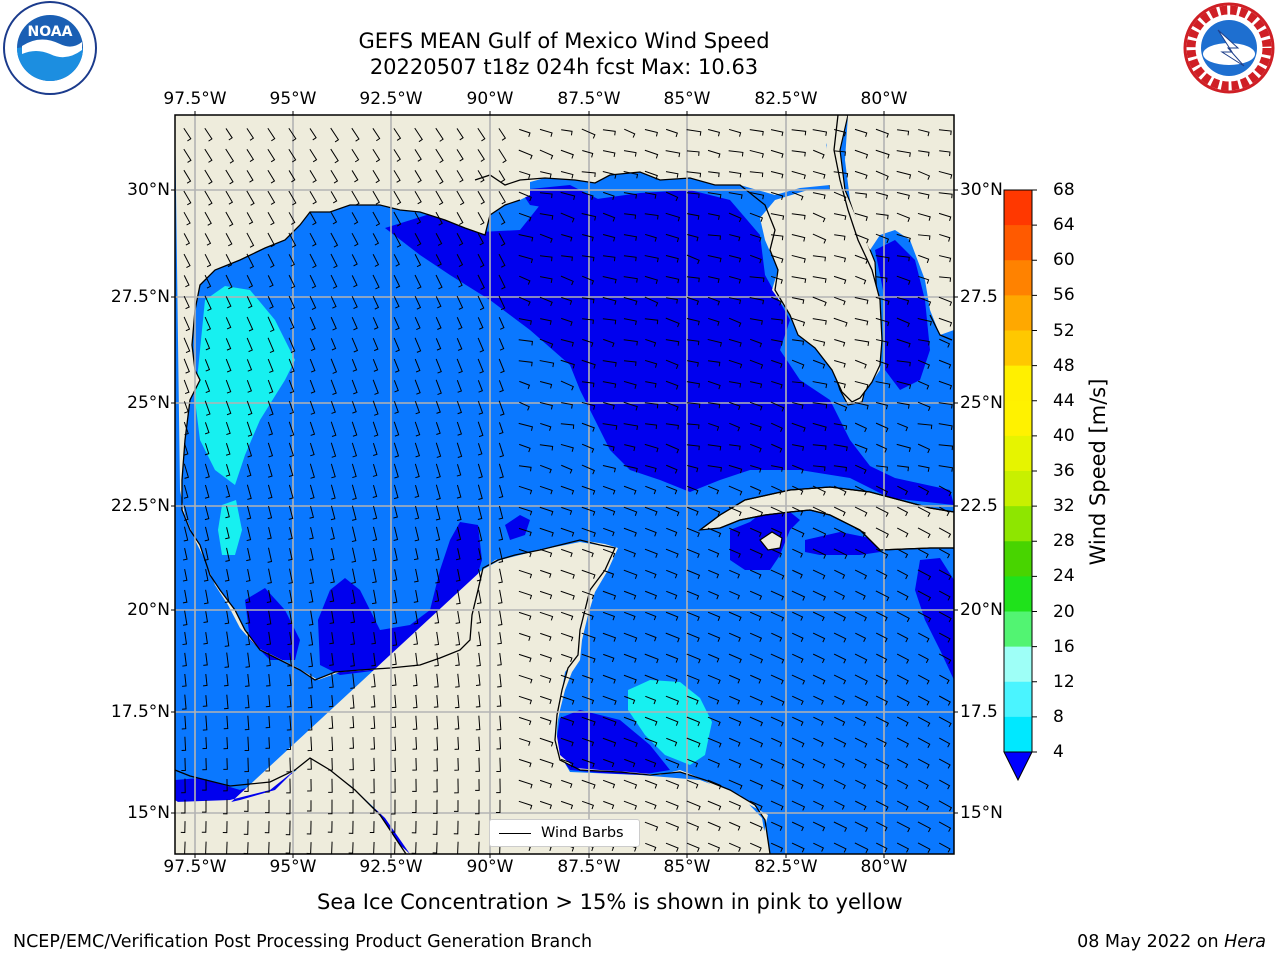 The image size is (1280, 960). I want to click on lon-label-bottom: 92.5°W, so click(391, 867).